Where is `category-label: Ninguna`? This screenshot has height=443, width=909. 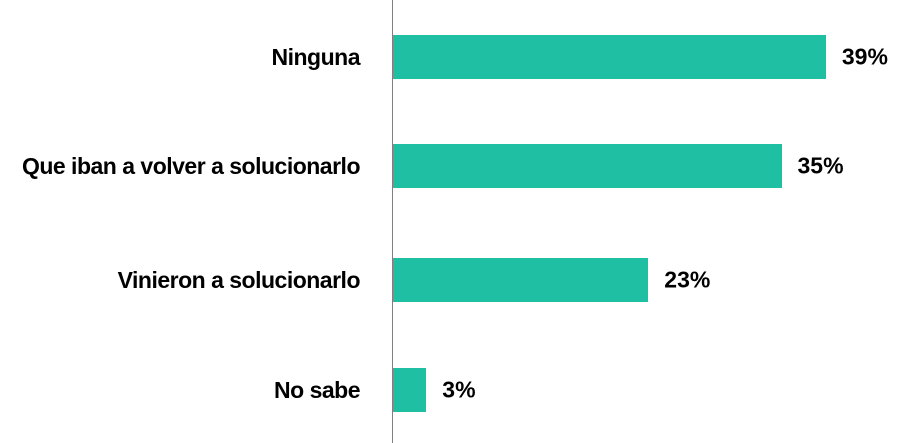
category-label: Ninguna is located at coordinates (316, 57).